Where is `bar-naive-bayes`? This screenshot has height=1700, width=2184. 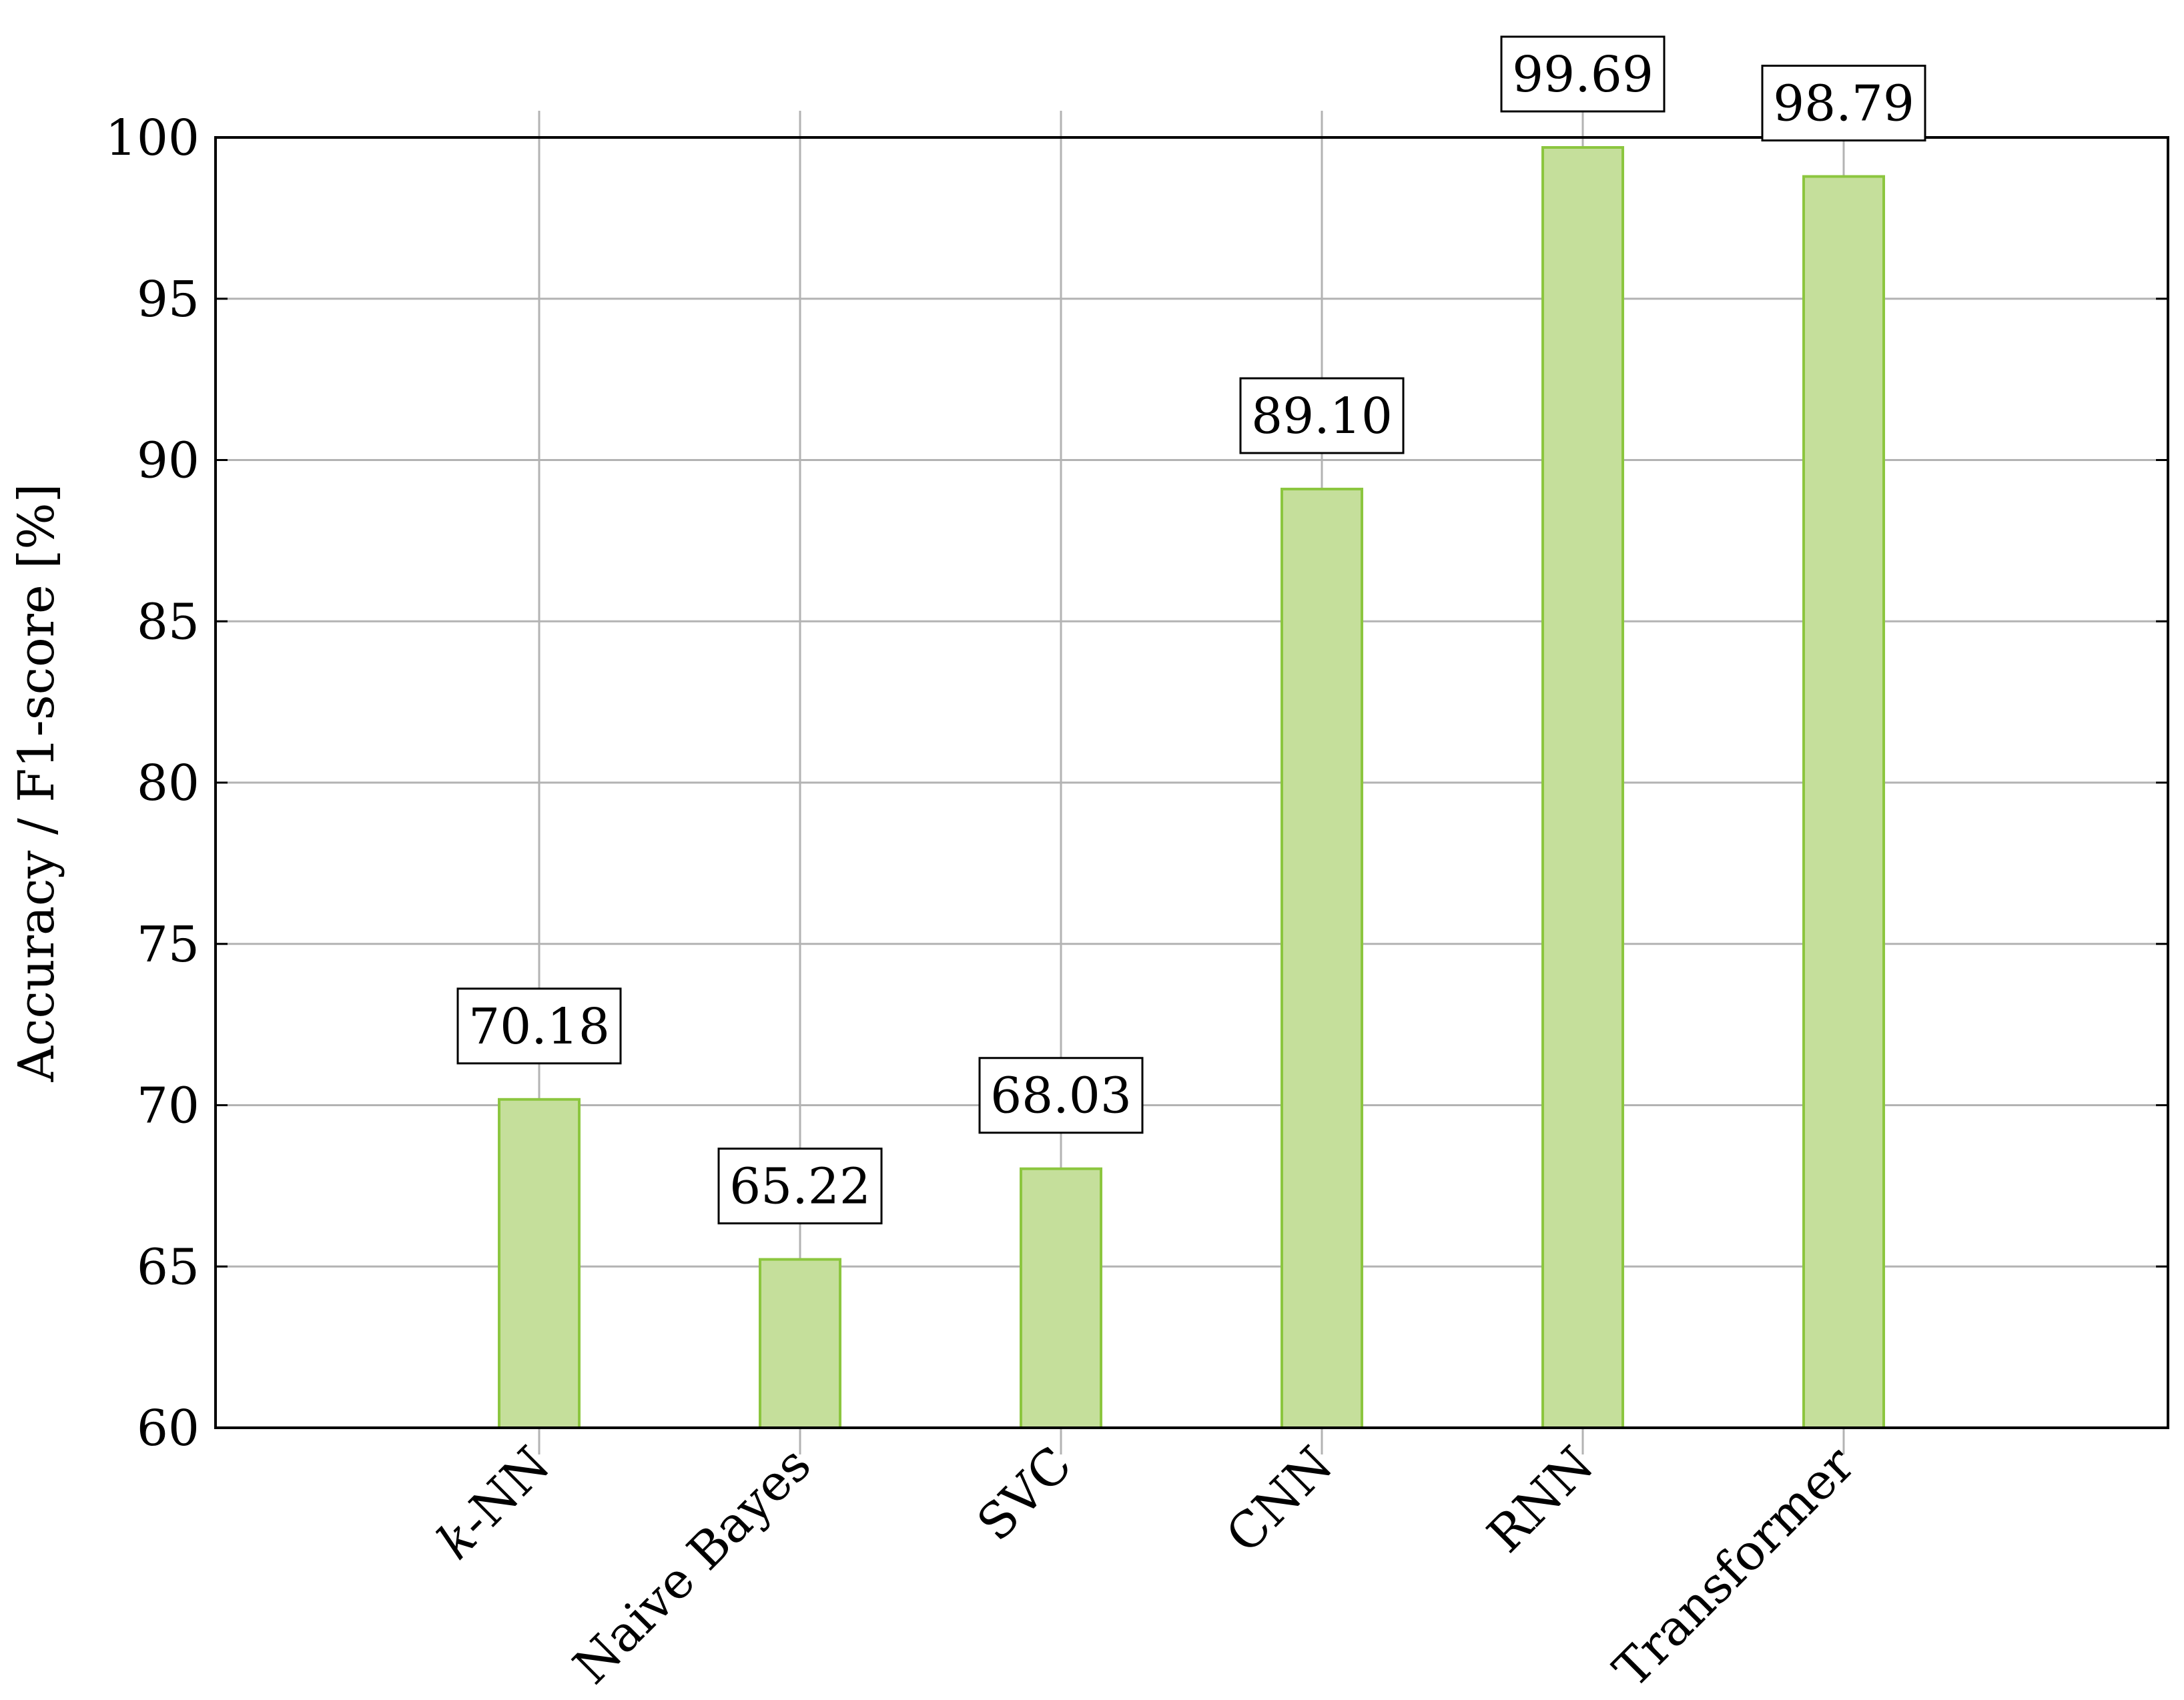
bar-naive-bayes is located at coordinates (800, 1344).